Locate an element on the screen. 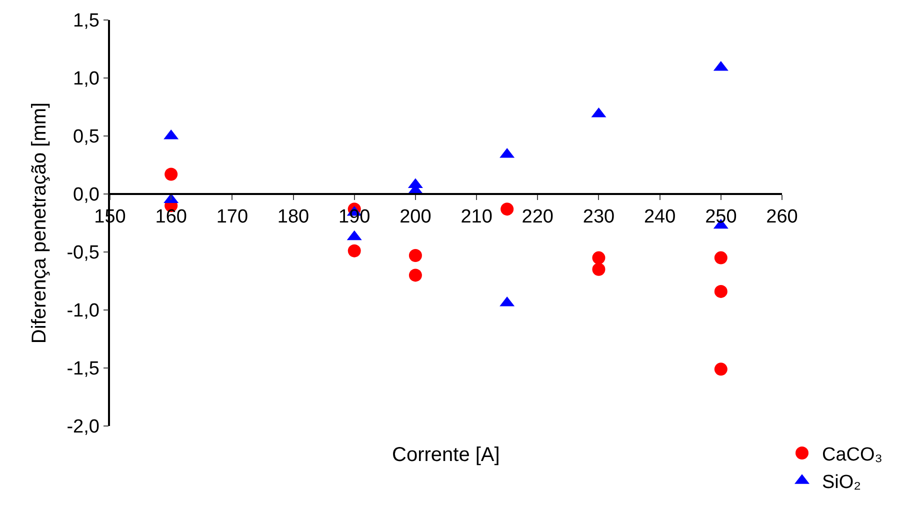  x-tick-label: 250 is located at coordinates (721, 217).